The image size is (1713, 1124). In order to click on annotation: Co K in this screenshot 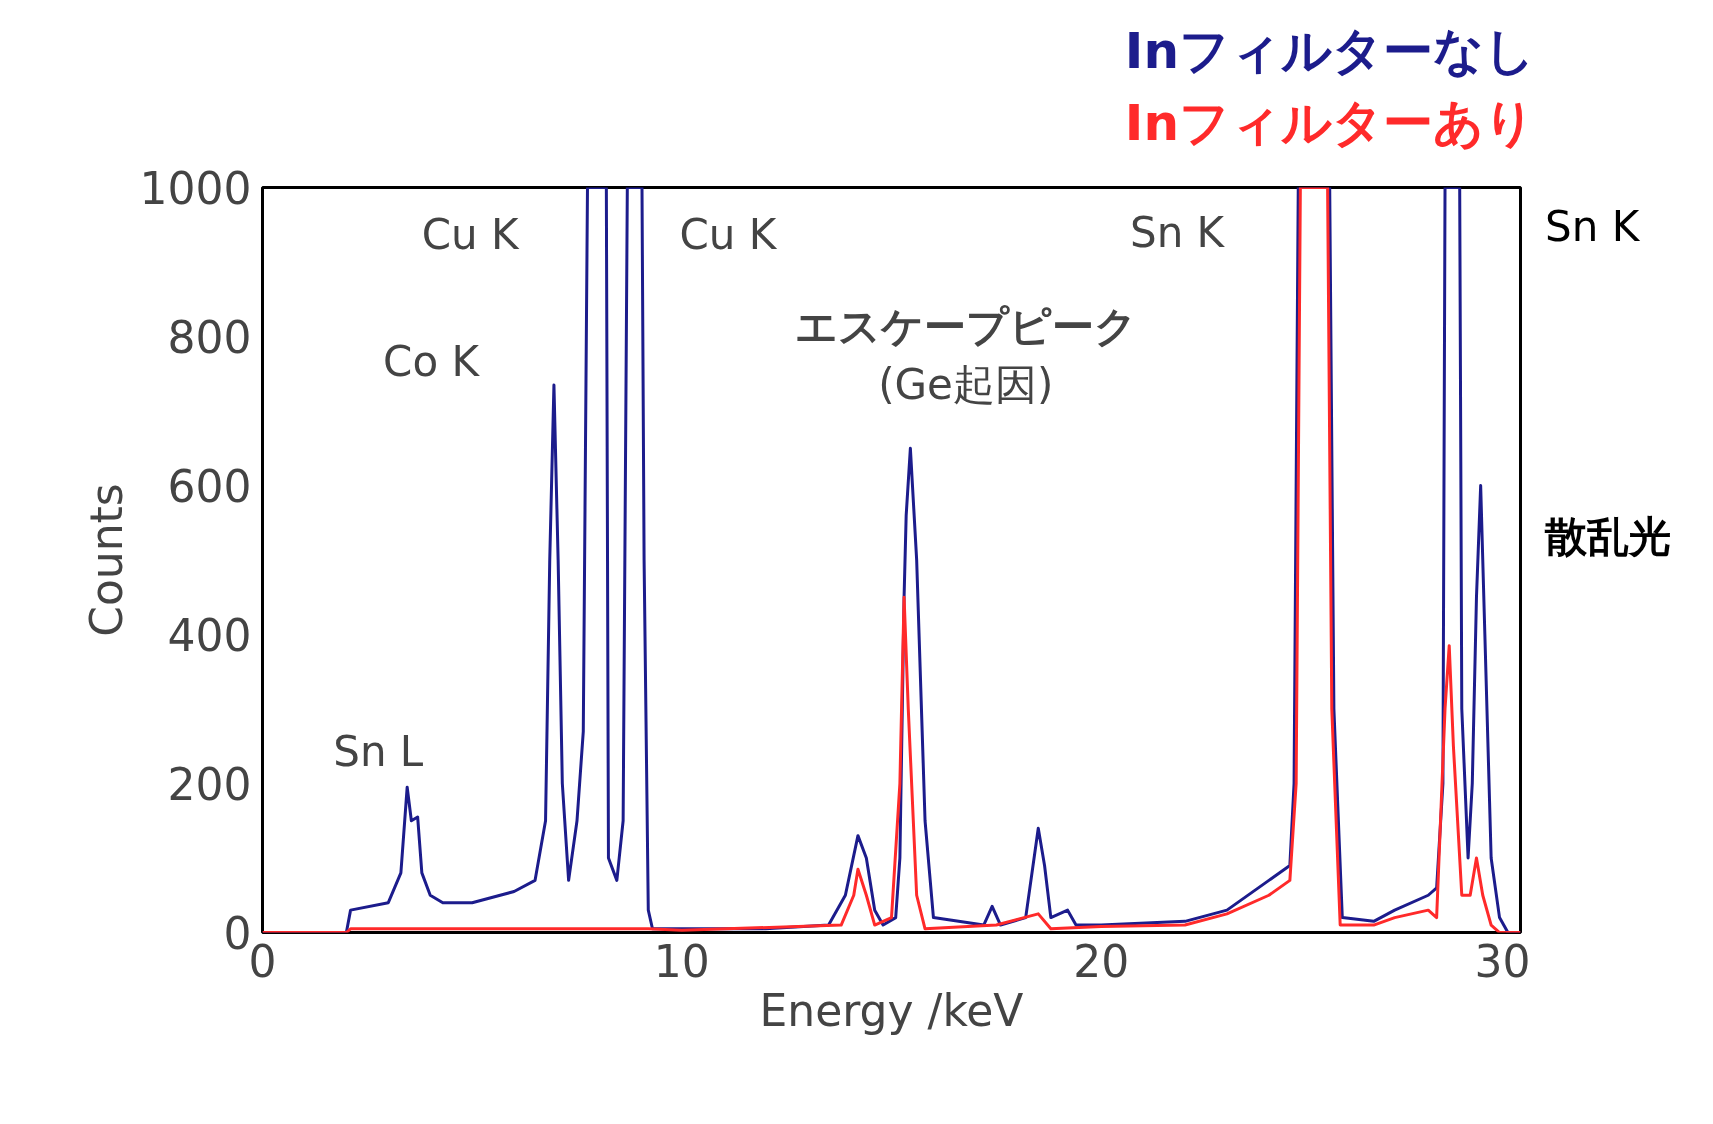, I will do `click(432, 362)`.